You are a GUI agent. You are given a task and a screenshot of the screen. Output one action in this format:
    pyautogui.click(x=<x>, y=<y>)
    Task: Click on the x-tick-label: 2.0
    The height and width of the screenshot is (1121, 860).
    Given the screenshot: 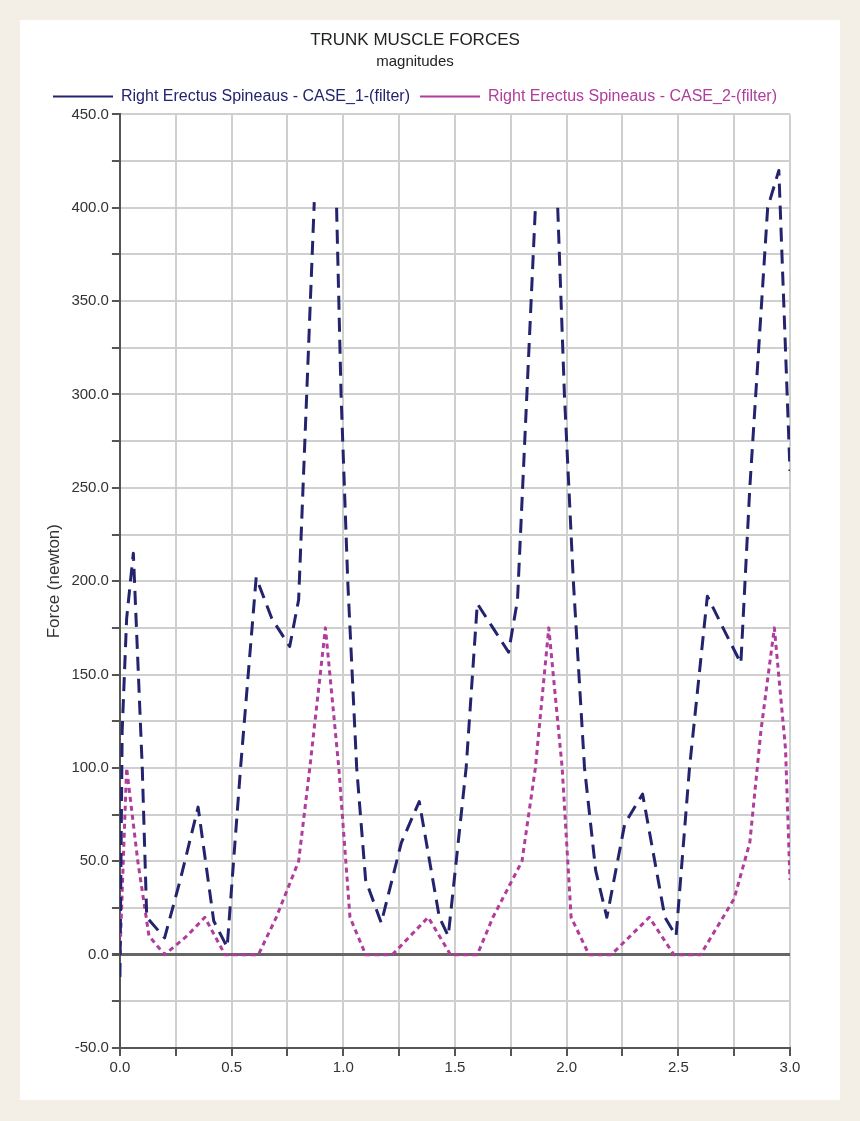 What is the action you would take?
    pyautogui.click(x=567, y=1067)
    